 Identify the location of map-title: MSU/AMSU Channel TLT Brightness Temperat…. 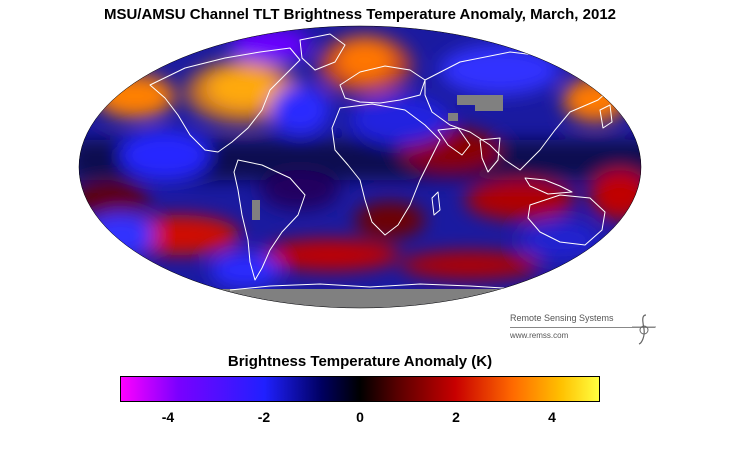
(360, 14).